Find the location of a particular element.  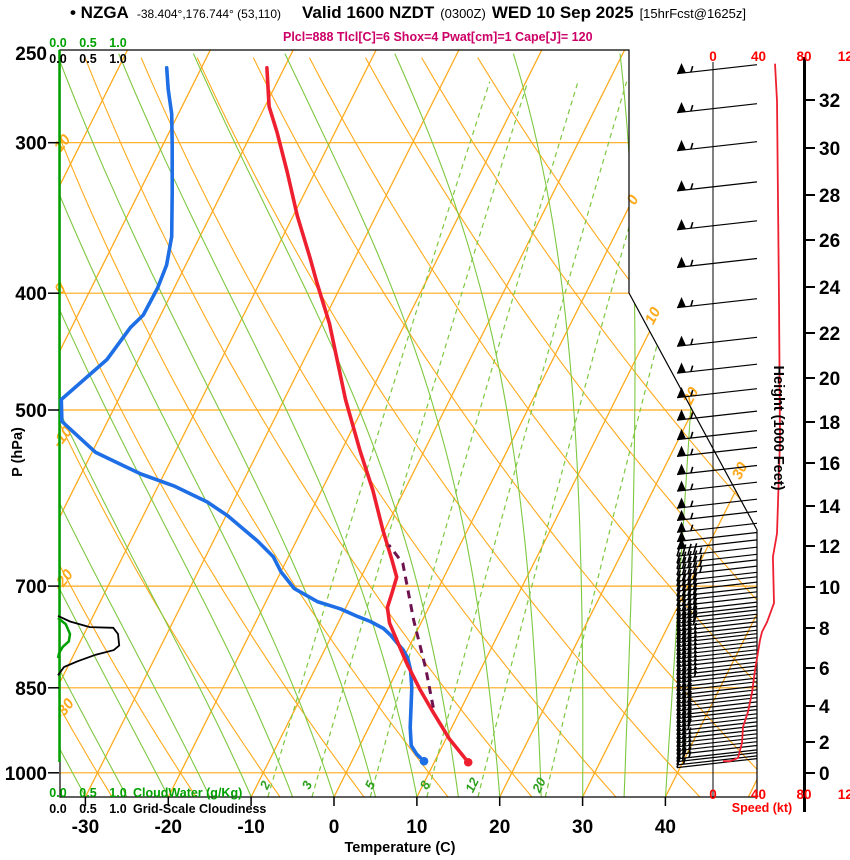

wind-barbs-column is located at coordinates (717, 429).